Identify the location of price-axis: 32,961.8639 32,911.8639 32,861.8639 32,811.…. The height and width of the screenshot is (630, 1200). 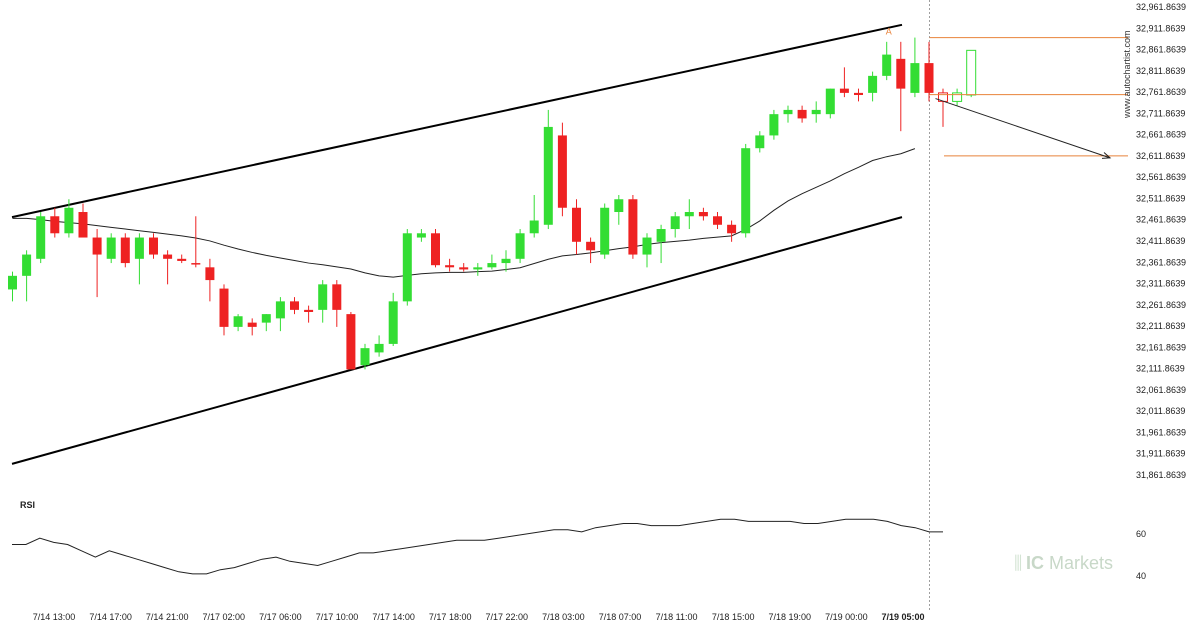
(1161, 241).